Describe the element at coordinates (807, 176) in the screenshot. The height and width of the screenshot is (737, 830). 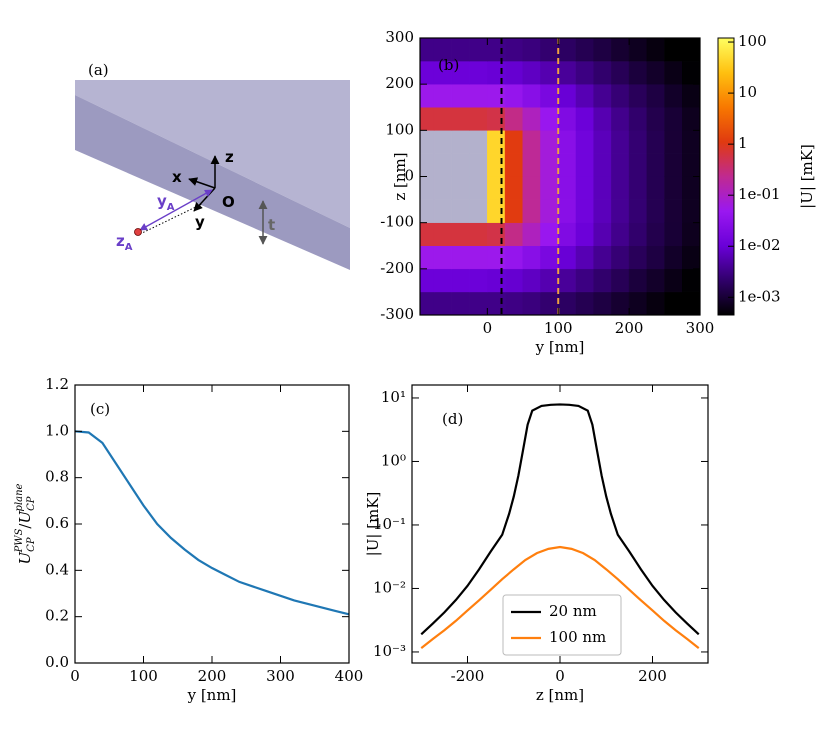
I see `colorbar-label: |U| [mK]` at that location.